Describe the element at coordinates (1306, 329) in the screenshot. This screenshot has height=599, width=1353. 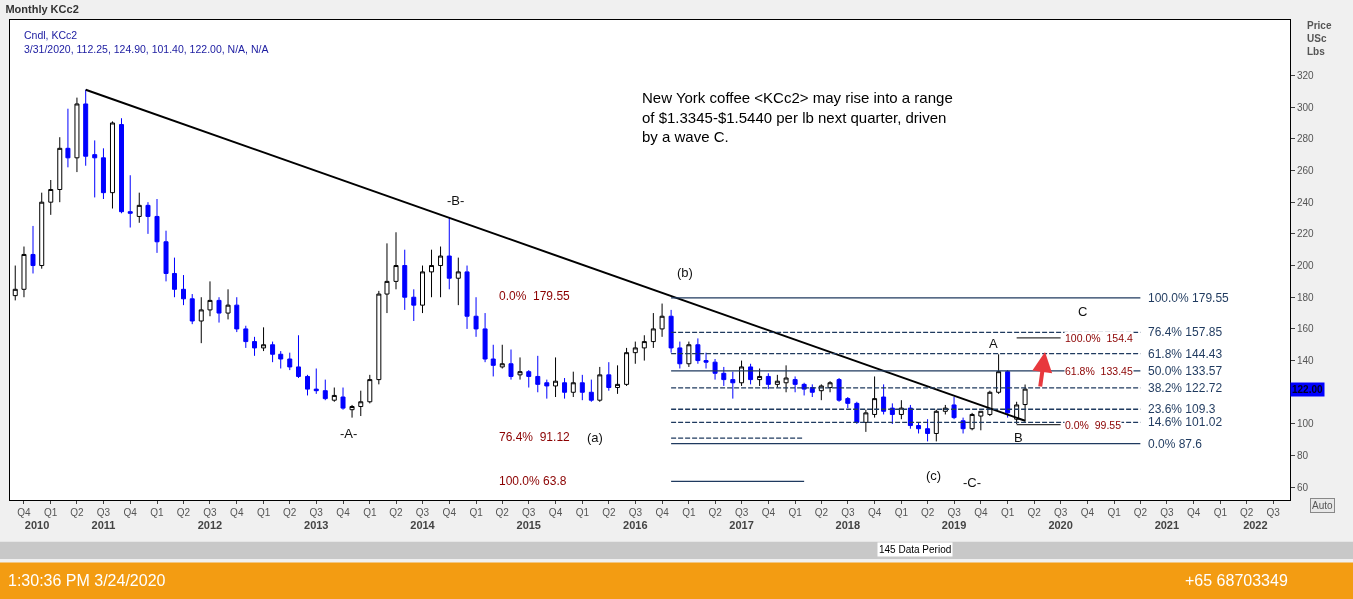
I see `y-tick-label: 160` at that location.